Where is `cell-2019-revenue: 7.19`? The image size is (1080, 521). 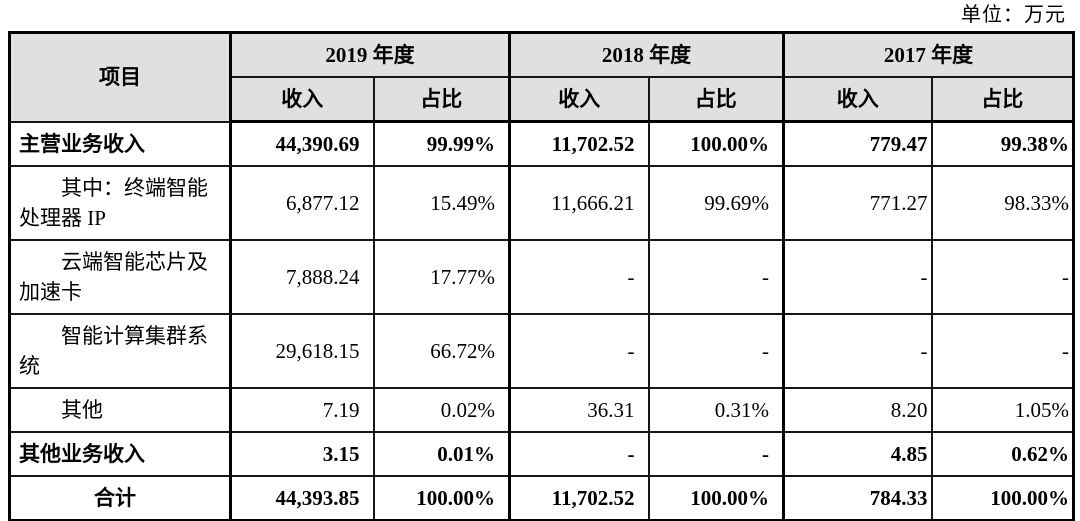 cell-2019-revenue: 7.19 is located at coordinates (302, 410).